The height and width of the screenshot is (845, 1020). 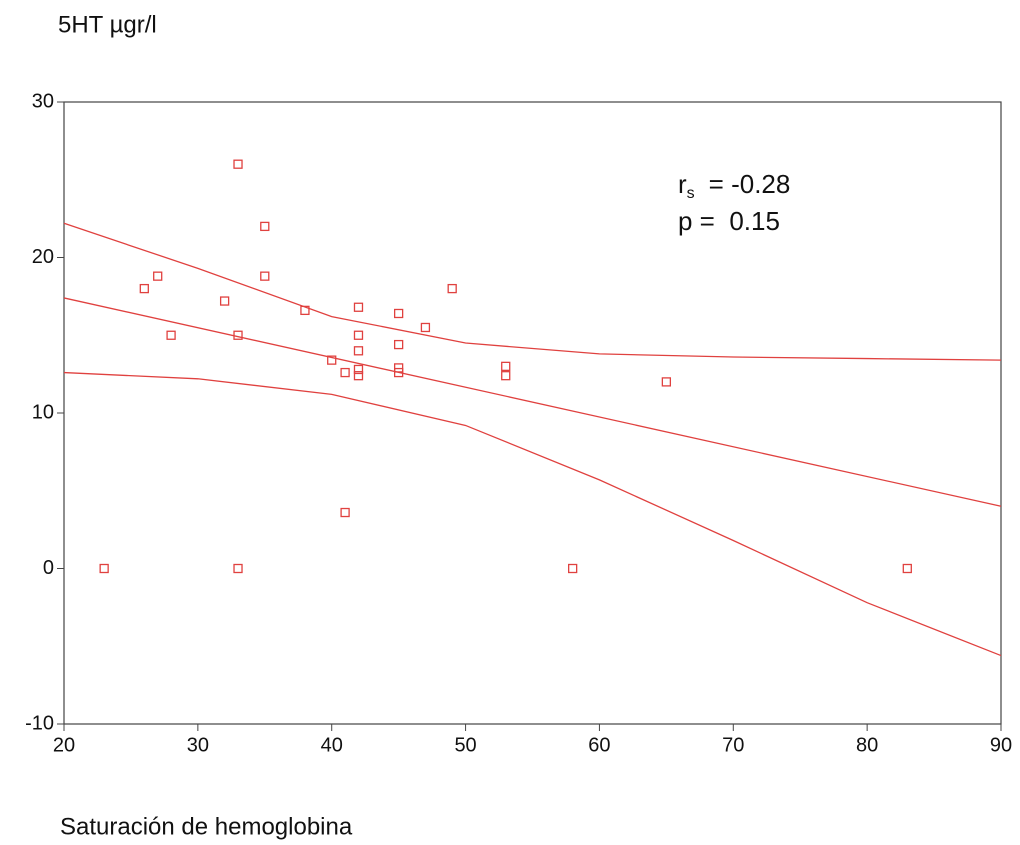 I want to click on x-tick-label: 50, so click(x=465, y=745).